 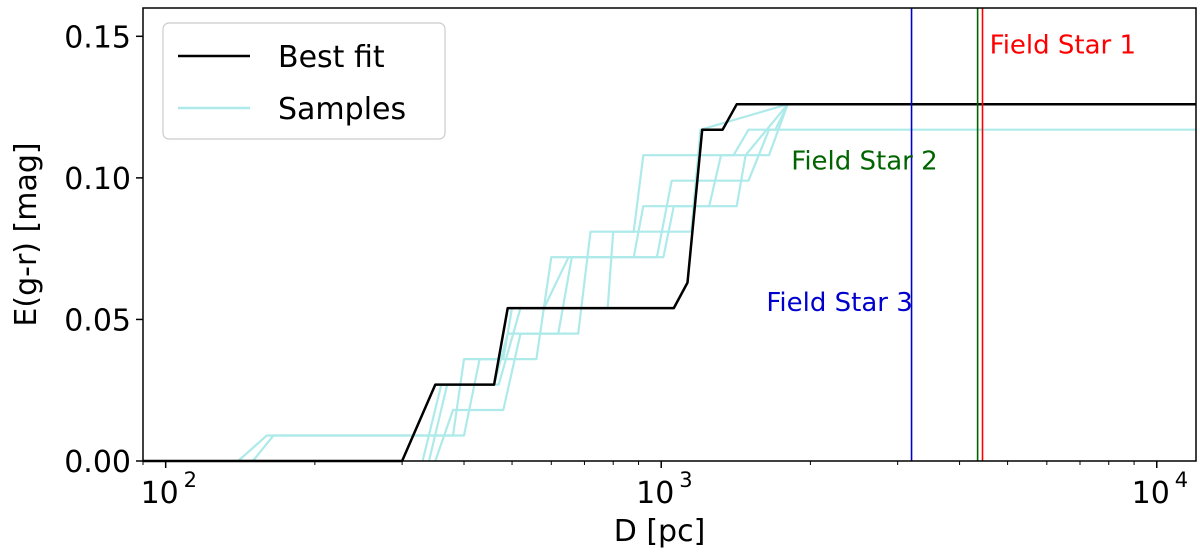 I want to click on y-axis-label: E(g-r) [mag], so click(x=26, y=234).